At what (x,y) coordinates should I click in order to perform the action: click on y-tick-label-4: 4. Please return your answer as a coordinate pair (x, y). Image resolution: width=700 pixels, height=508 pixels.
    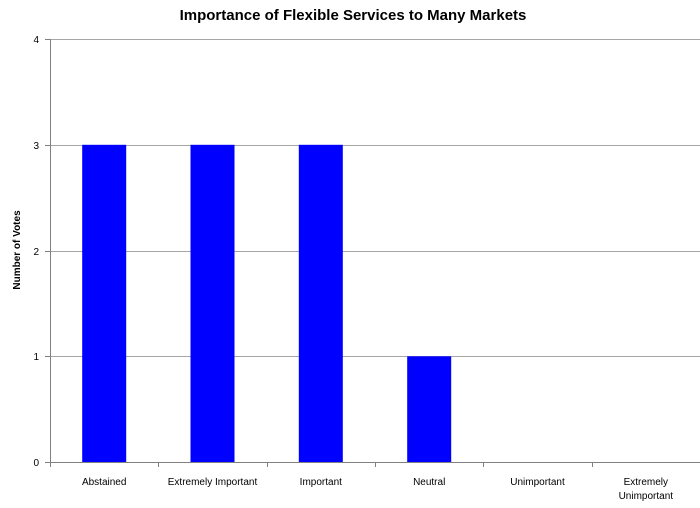
    Looking at the image, I should click on (36, 40).